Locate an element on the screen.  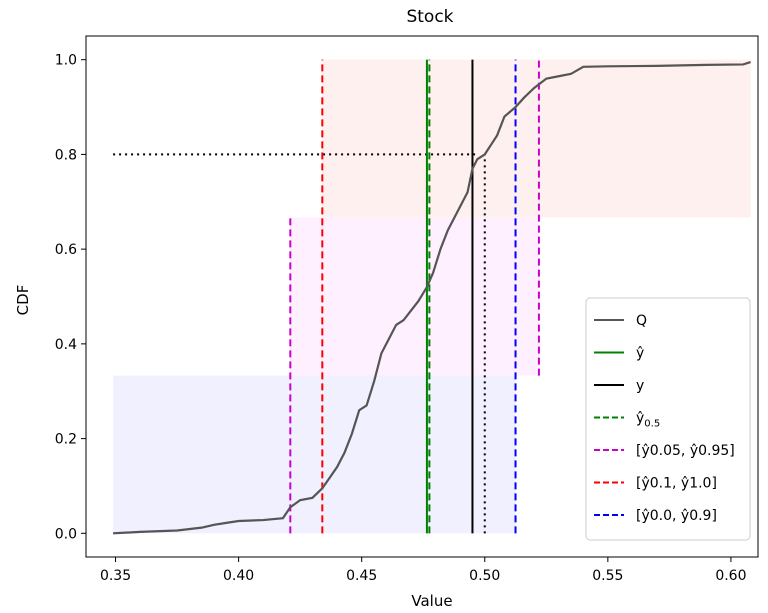
y-tick-label: 0.6 is located at coordinates (66, 250).